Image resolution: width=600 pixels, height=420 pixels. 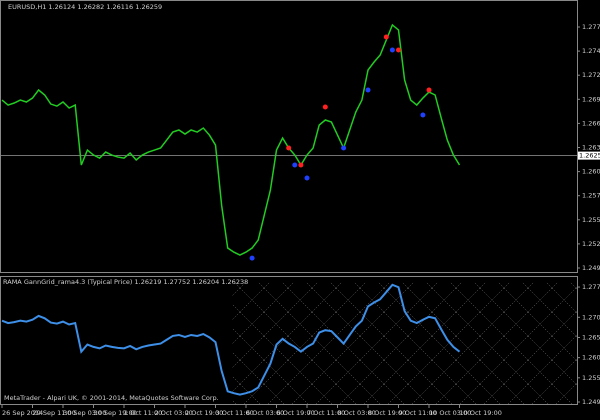 What do you see at coordinates (22, 413) in the screenshot?
I see `x-tick-label: 26 Sep 2014` at bounding box center [22, 413].